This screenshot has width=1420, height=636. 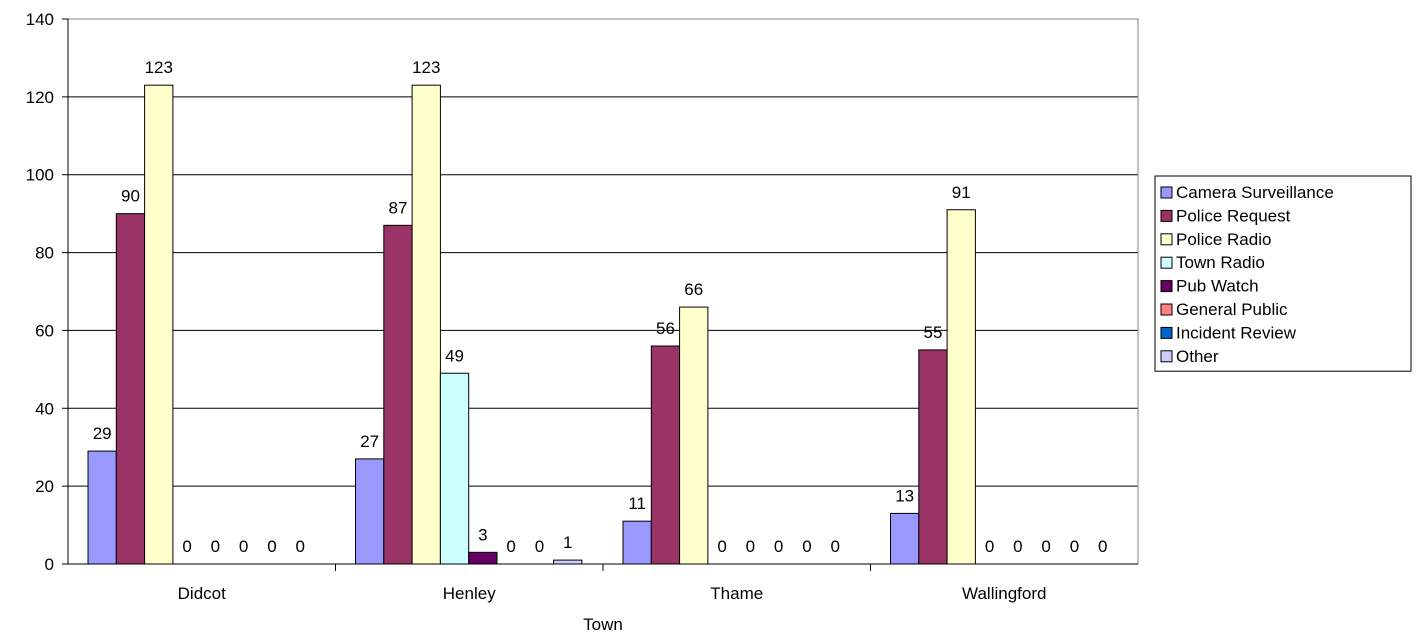 What do you see at coordinates (637, 503) in the screenshot?
I see `data-label: 11` at bounding box center [637, 503].